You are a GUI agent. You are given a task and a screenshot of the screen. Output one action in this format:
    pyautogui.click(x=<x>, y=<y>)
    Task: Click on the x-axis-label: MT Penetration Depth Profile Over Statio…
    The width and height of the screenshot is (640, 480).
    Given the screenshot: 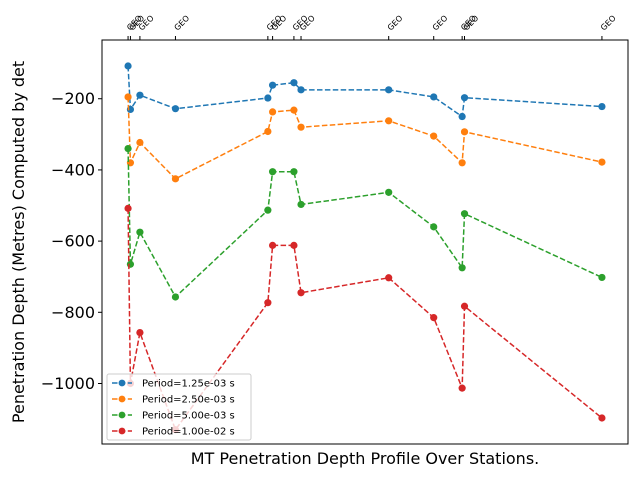 What is the action you would take?
    pyautogui.click(x=365, y=458)
    